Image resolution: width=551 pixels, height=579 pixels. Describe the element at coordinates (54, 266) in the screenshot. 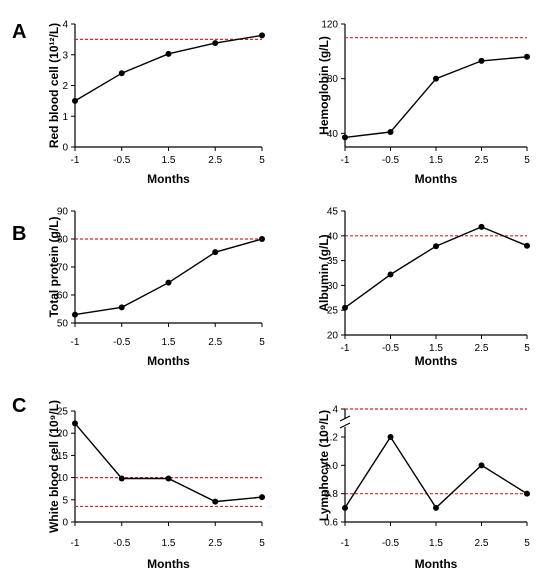

I see `y-axis-title: Total protein (g/L)` at that location.